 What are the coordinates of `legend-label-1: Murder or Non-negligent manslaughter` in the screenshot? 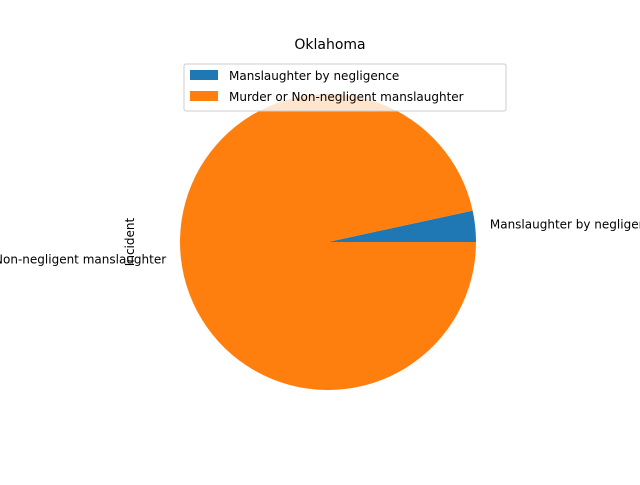 It's located at (346, 97).